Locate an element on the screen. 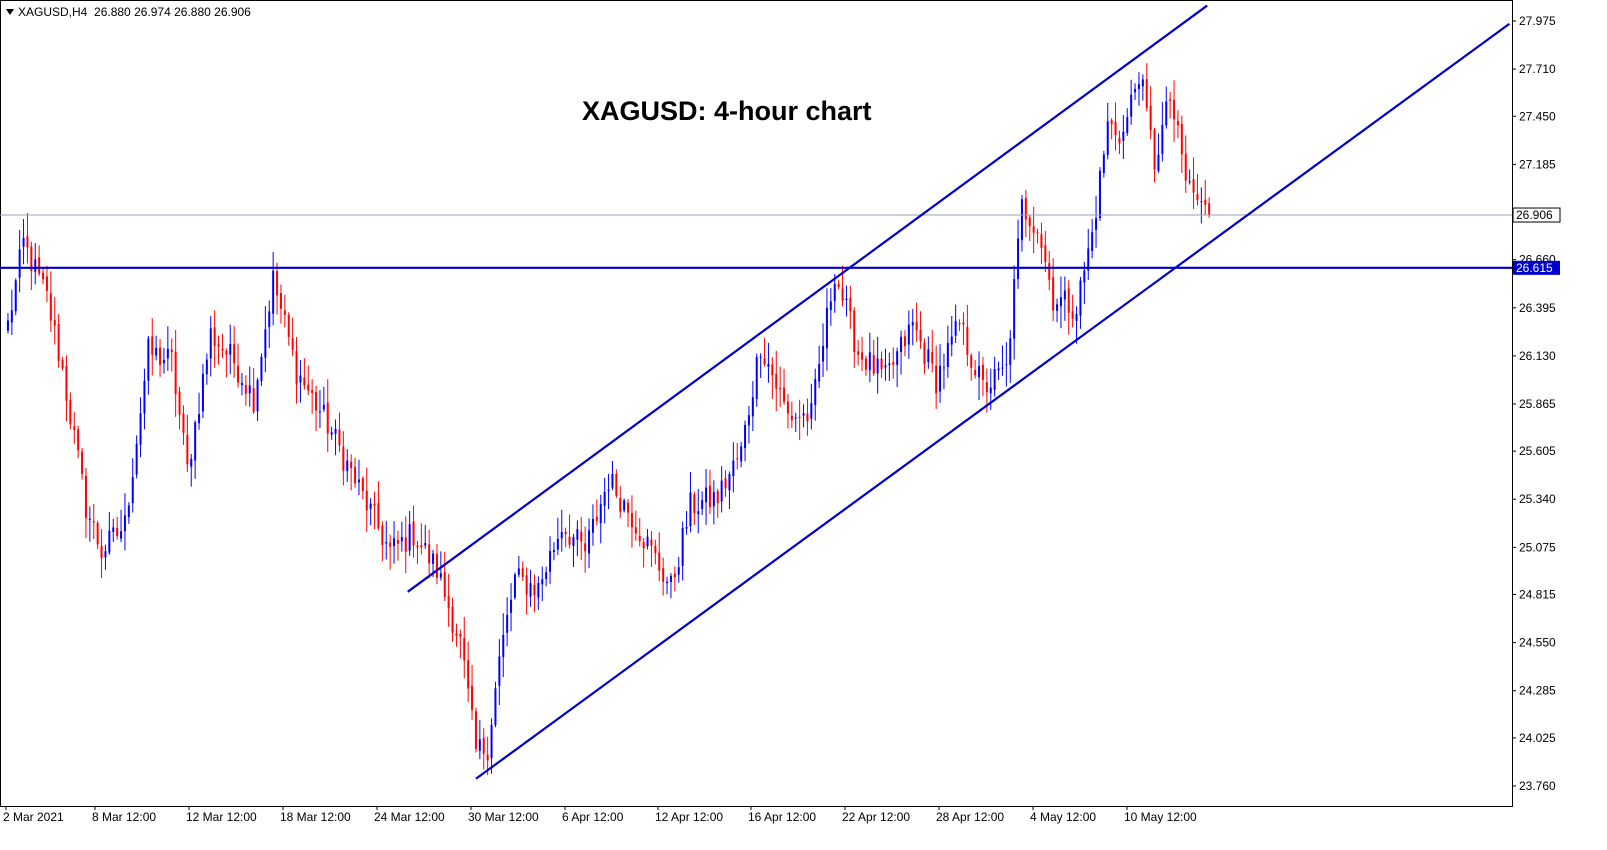 The height and width of the screenshot is (850, 1607). symbol-label: XAGUSD,H4 is located at coordinates (53, 12).